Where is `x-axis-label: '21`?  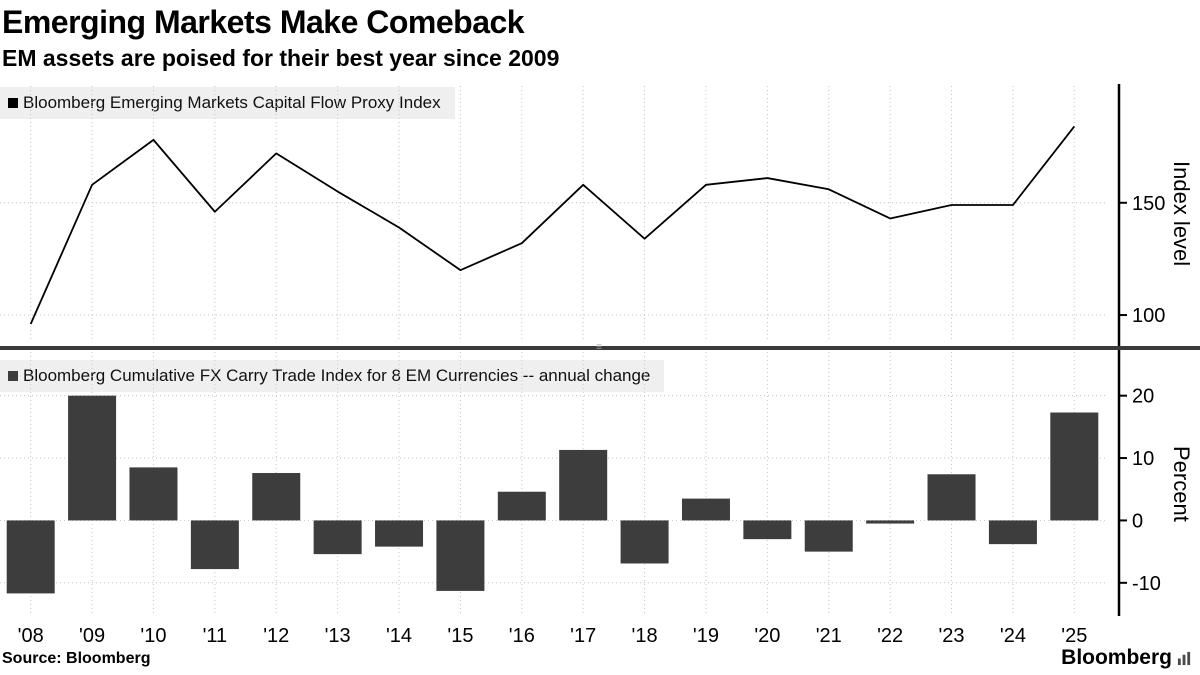 x-axis-label: '21 is located at coordinates (829, 636).